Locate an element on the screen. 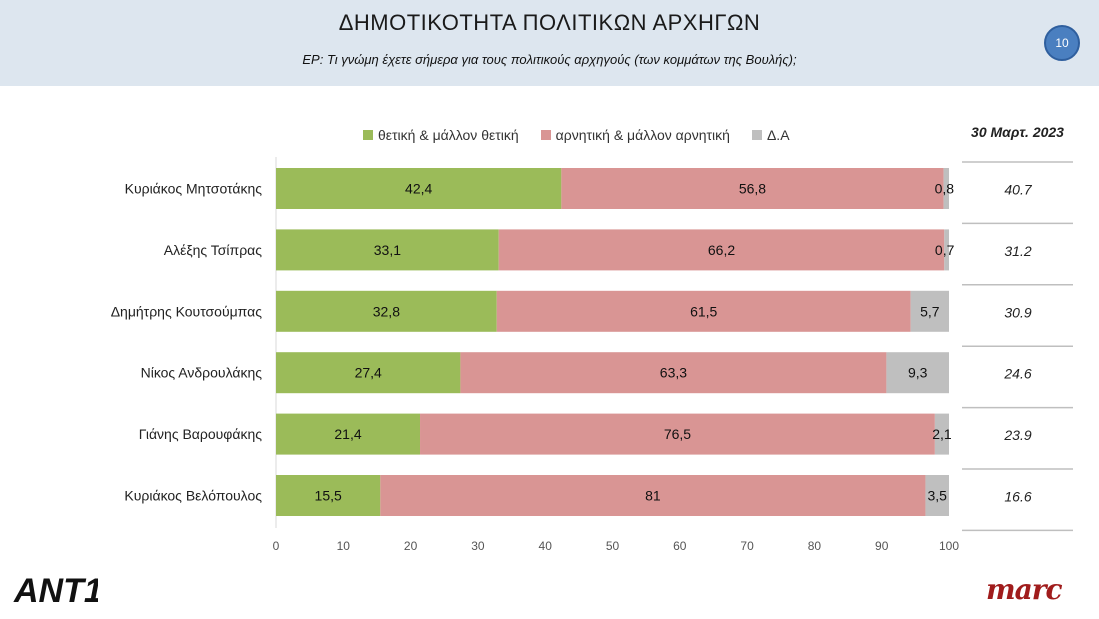 The width and height of the screenshot is (1099, 619). data-label: 0,8 is located at coordinates (945, 189).